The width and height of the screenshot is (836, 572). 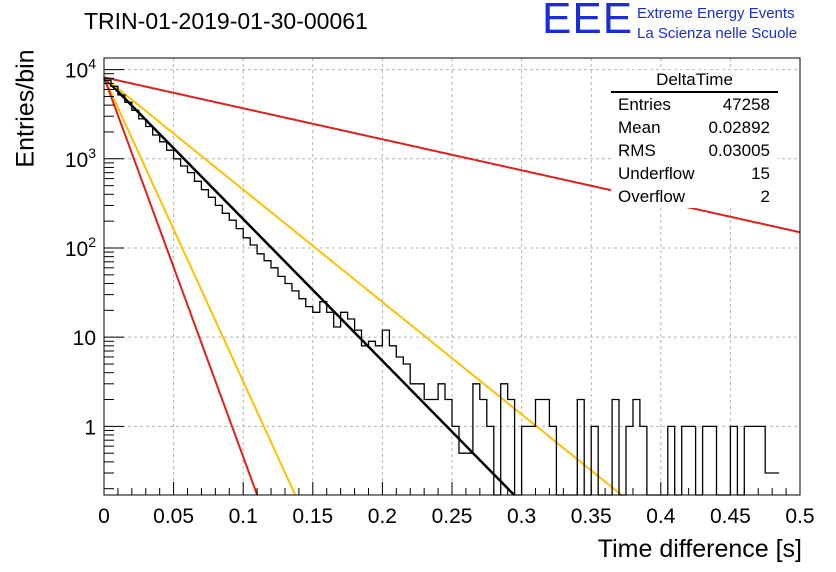 What do you see at coordinates (80, 69) in the screenshot?
I see `y-tick-label: 10⁴` at bounding box center [80, 69].